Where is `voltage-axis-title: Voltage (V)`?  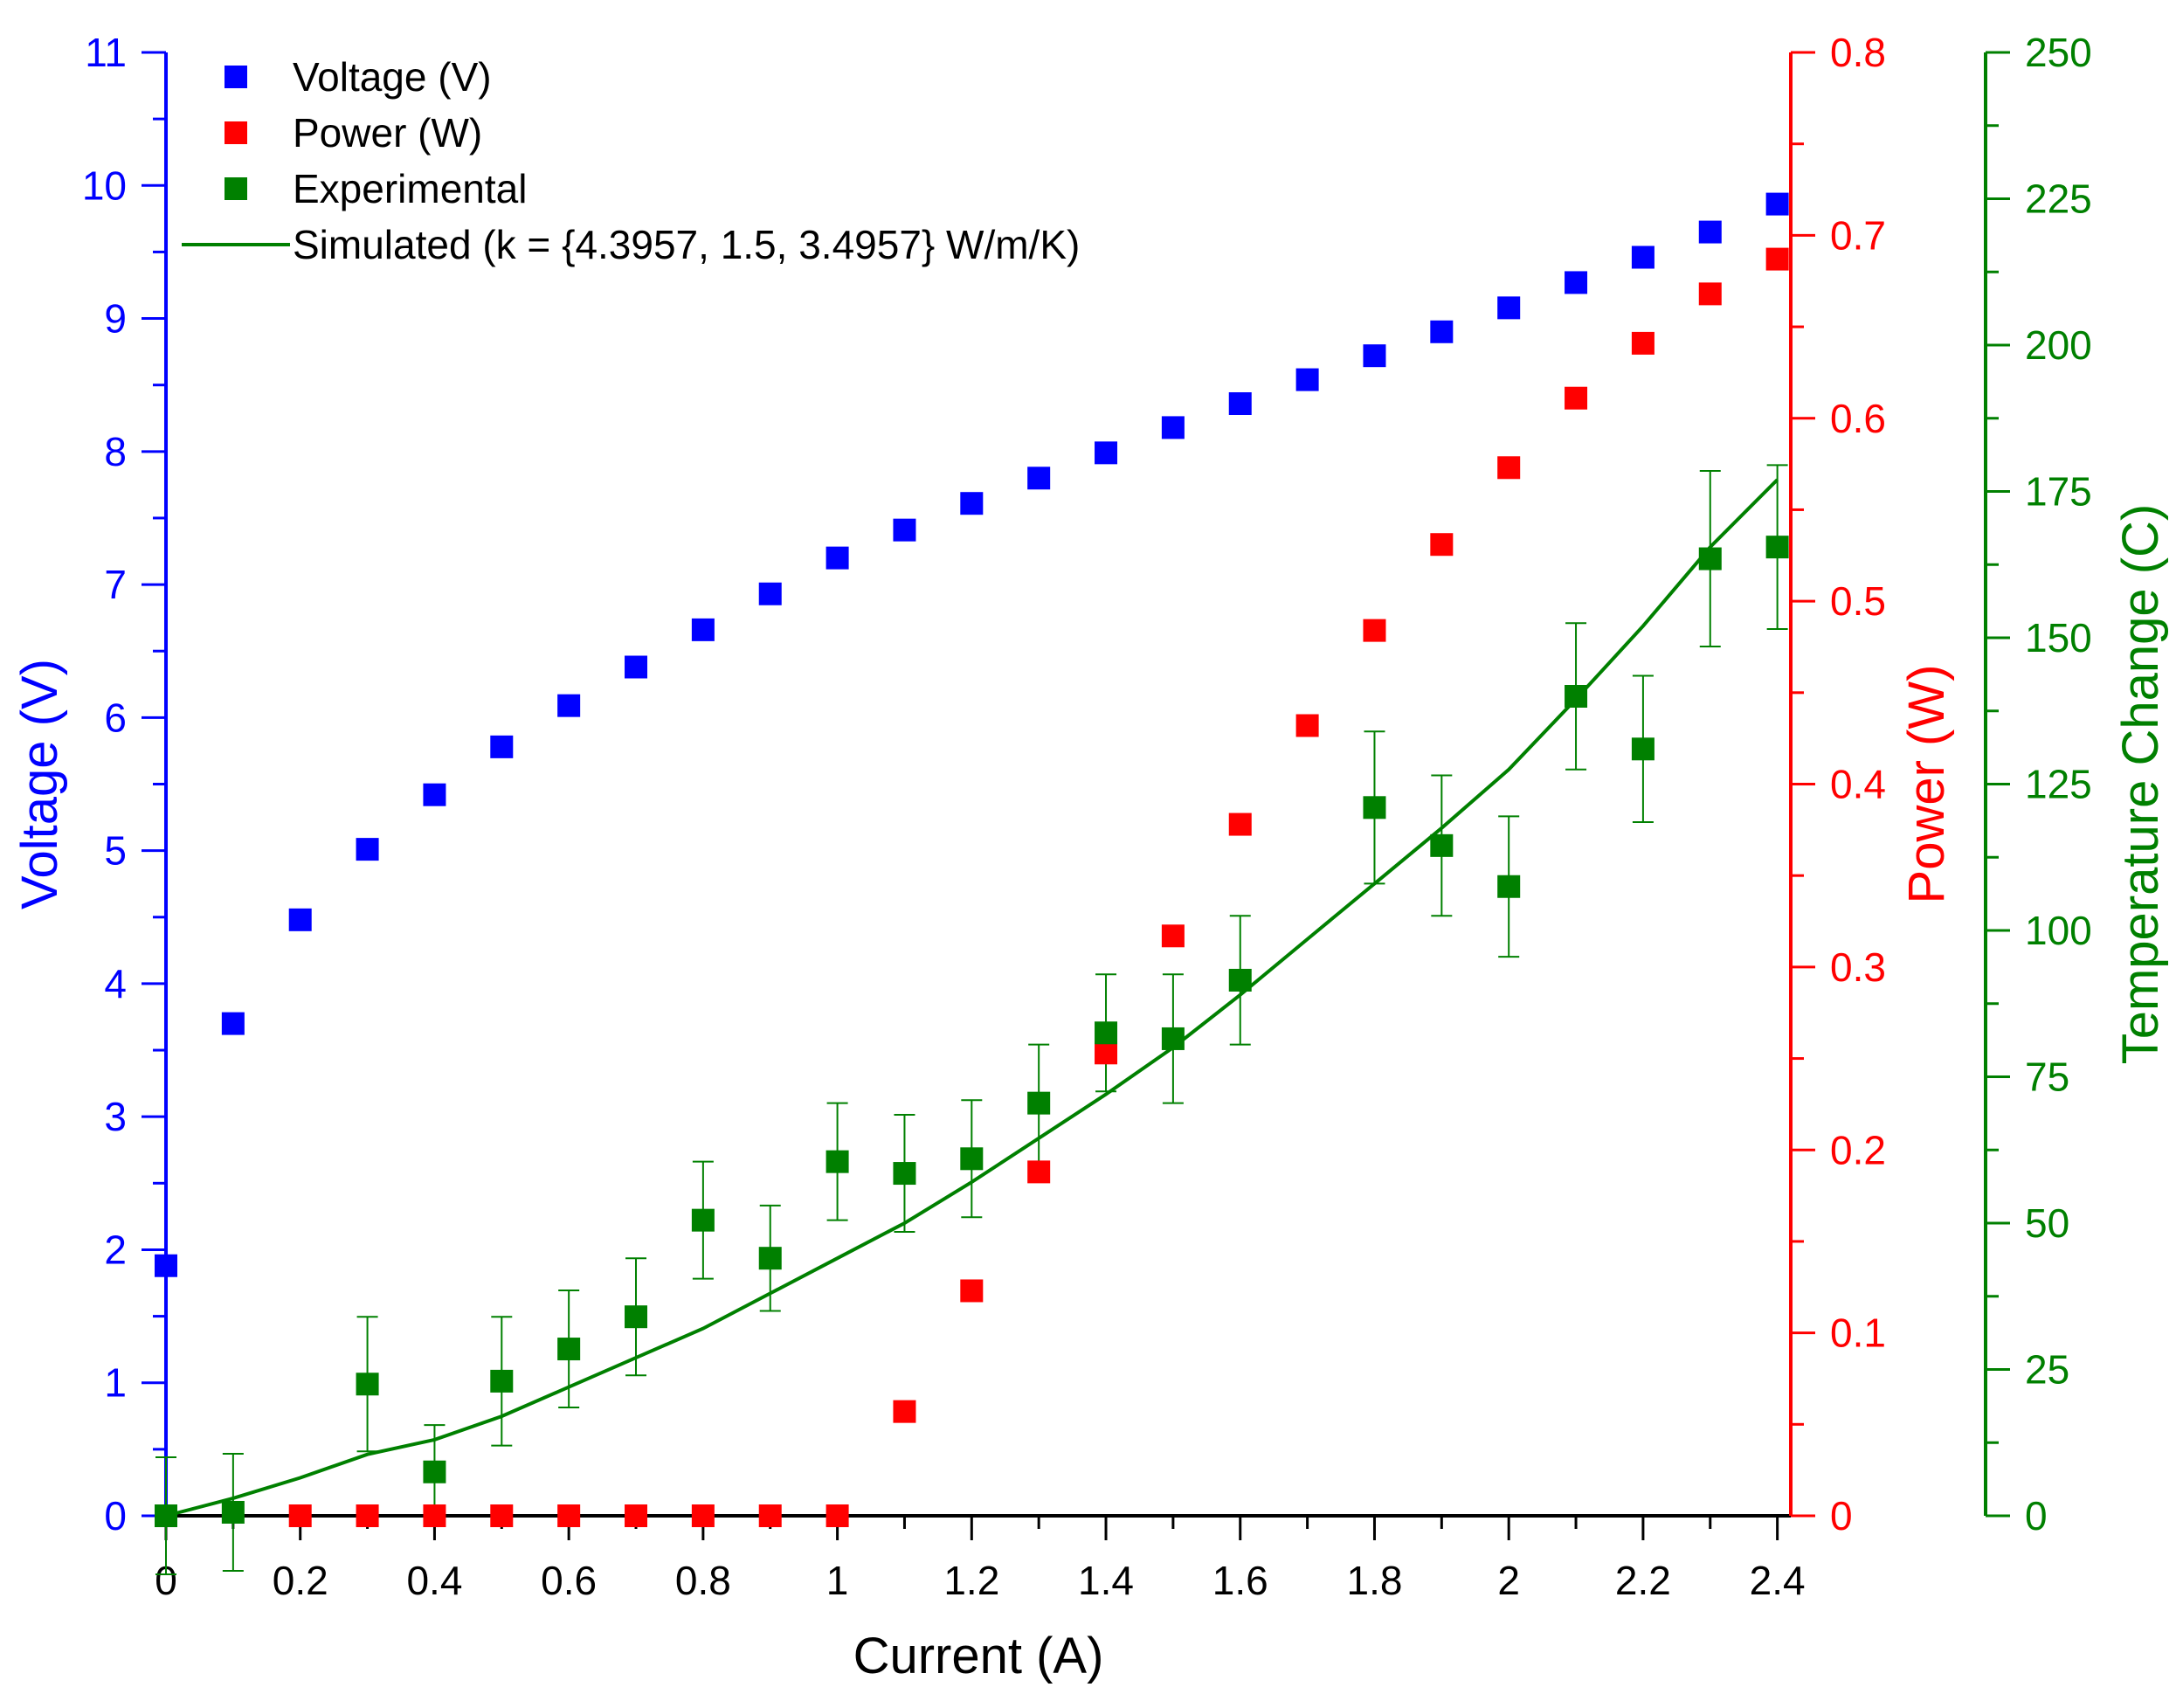
voltage-axis-title: Voltage (V) is located at coordinates (39, 784).